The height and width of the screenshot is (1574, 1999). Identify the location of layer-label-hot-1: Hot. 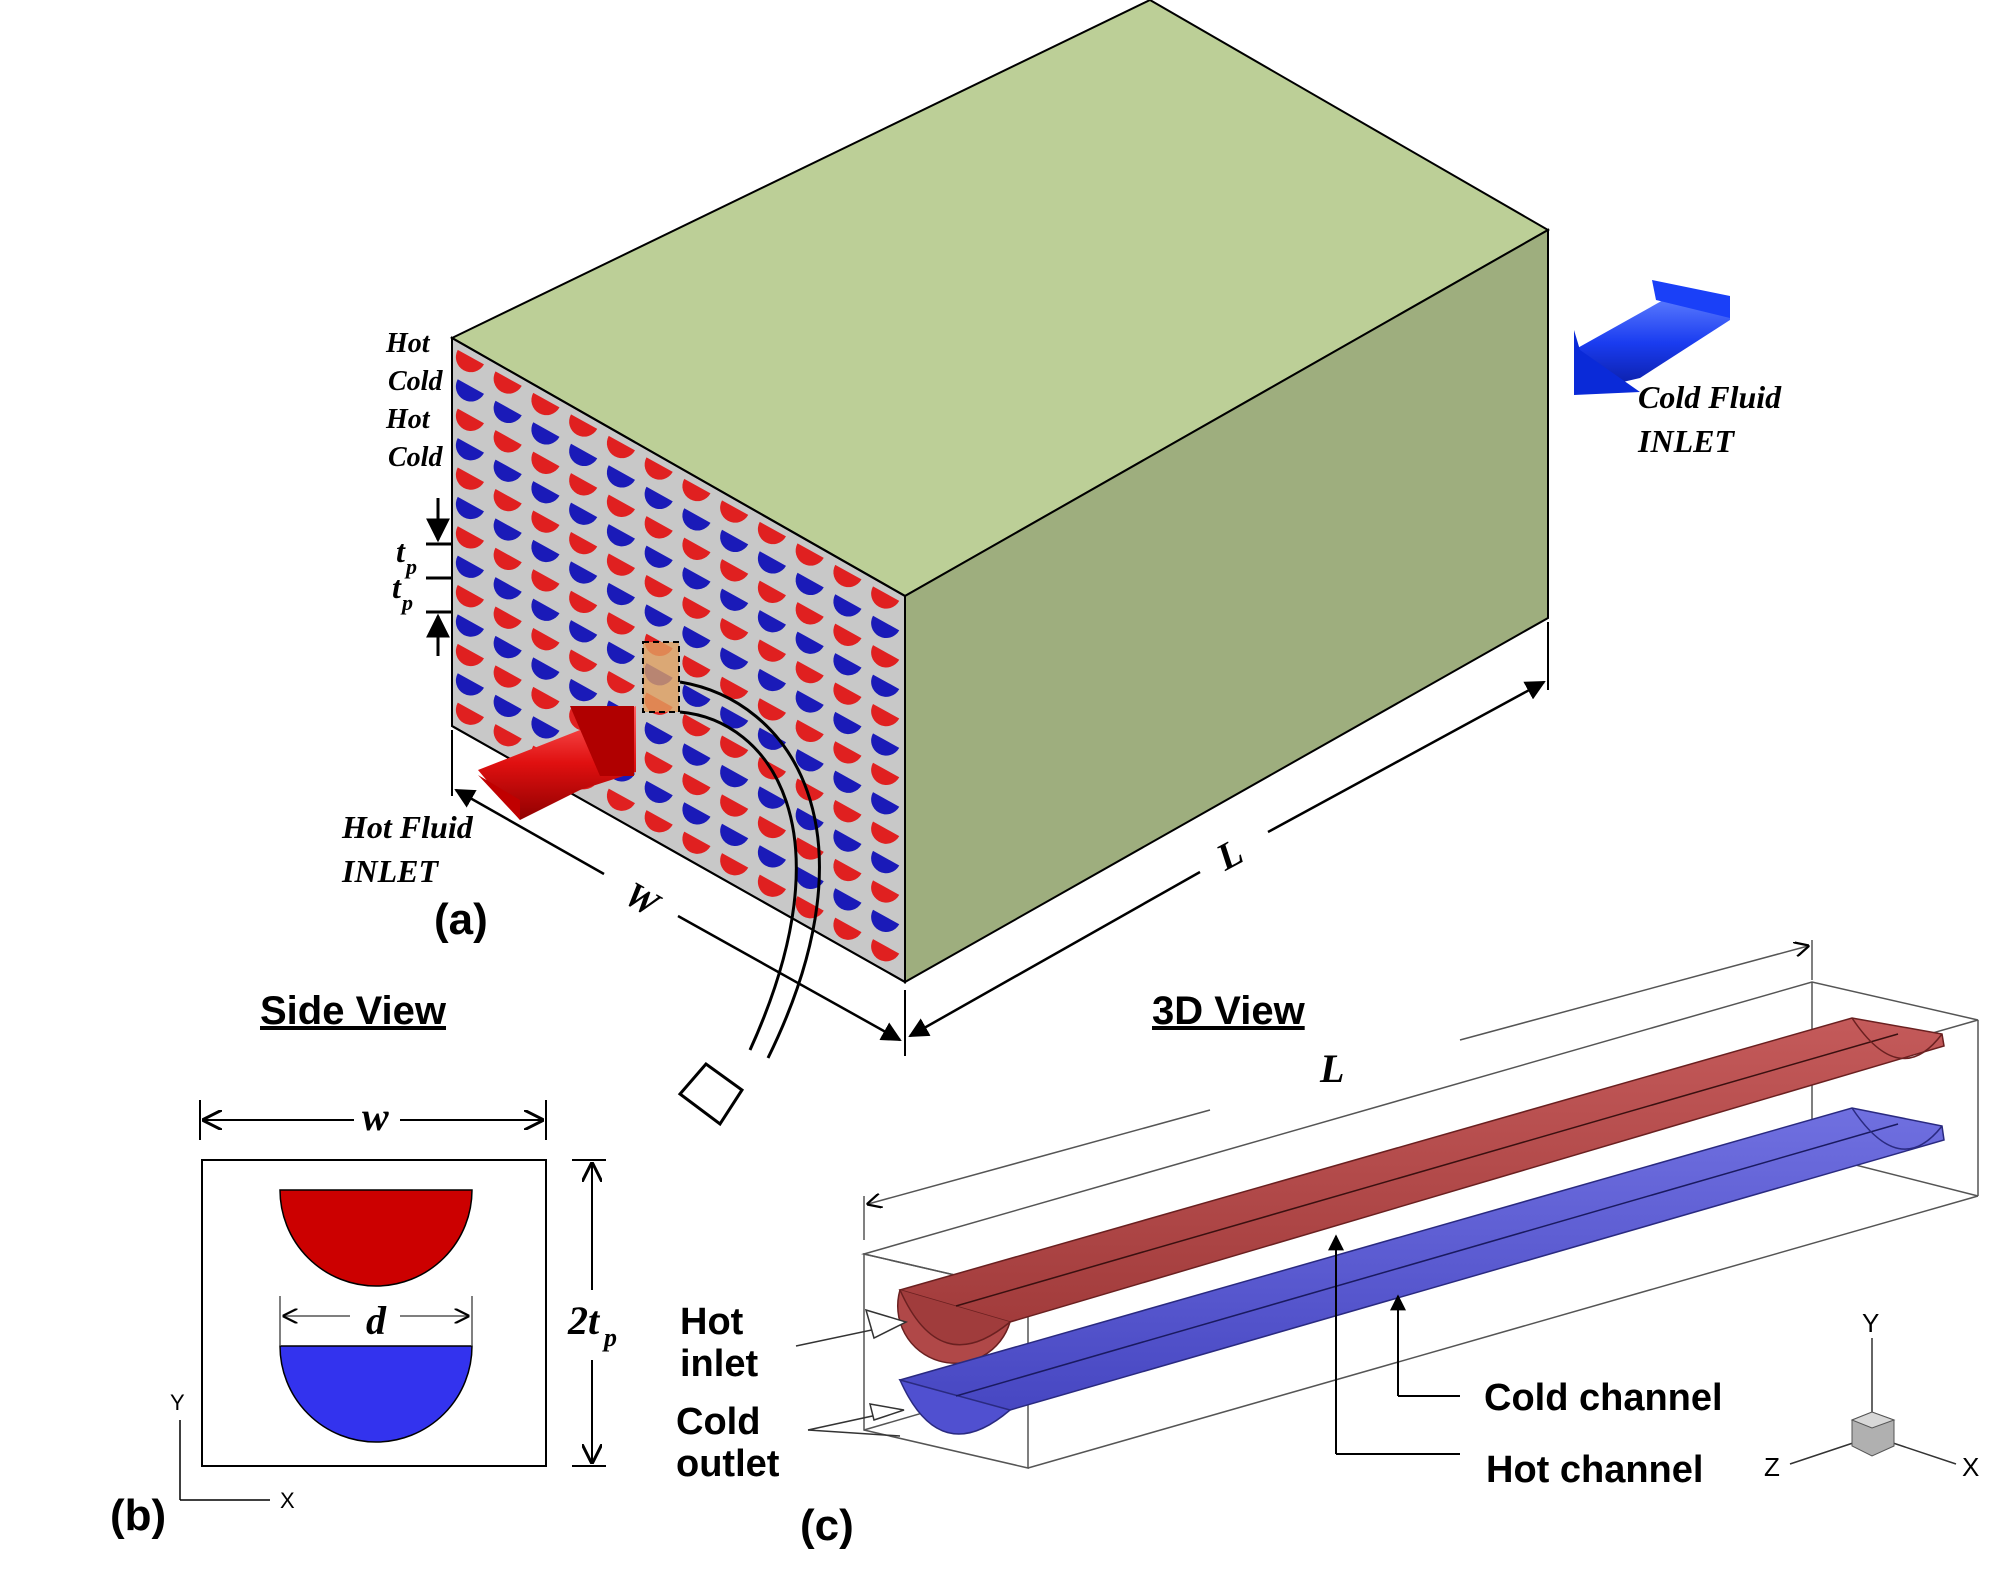
(408, 343).